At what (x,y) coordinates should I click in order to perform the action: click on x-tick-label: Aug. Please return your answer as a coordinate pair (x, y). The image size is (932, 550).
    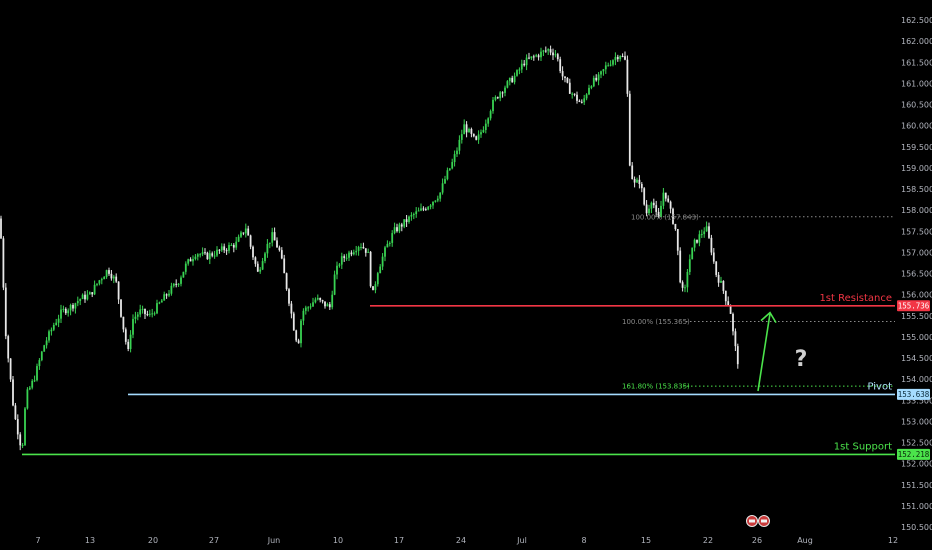
    Looking at the image, I should click on (805, 540).